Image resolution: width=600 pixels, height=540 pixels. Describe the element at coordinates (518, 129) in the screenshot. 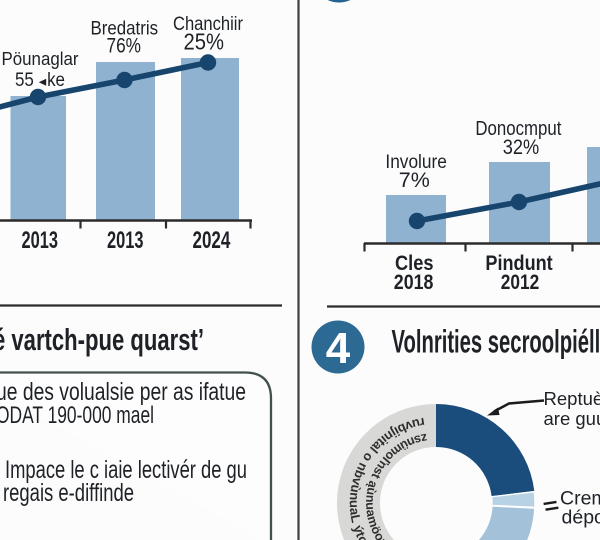

I see `svg-text: Donocmput` at that location.